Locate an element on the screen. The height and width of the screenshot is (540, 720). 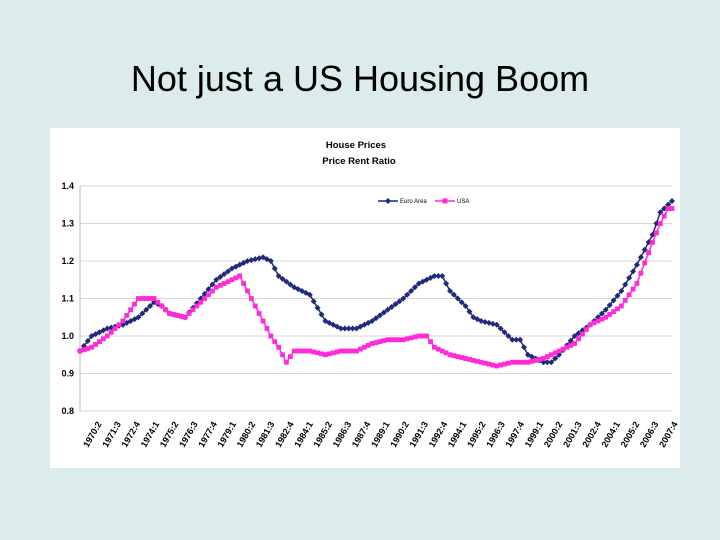
y-tick-label: 1.1 is located at coordinates (67, 299).